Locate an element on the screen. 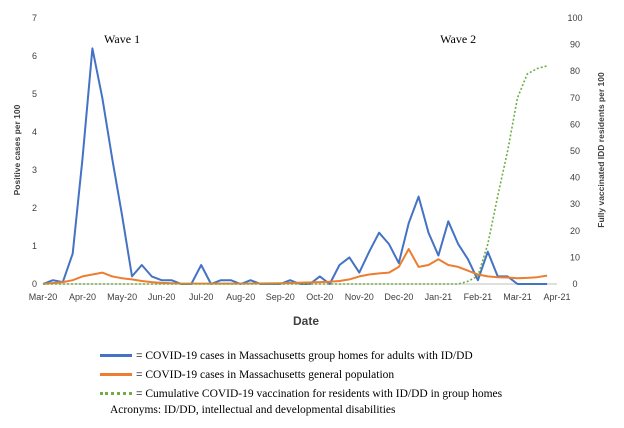  x-tick-label: Aug-20 is located at coordinates (240, 297).